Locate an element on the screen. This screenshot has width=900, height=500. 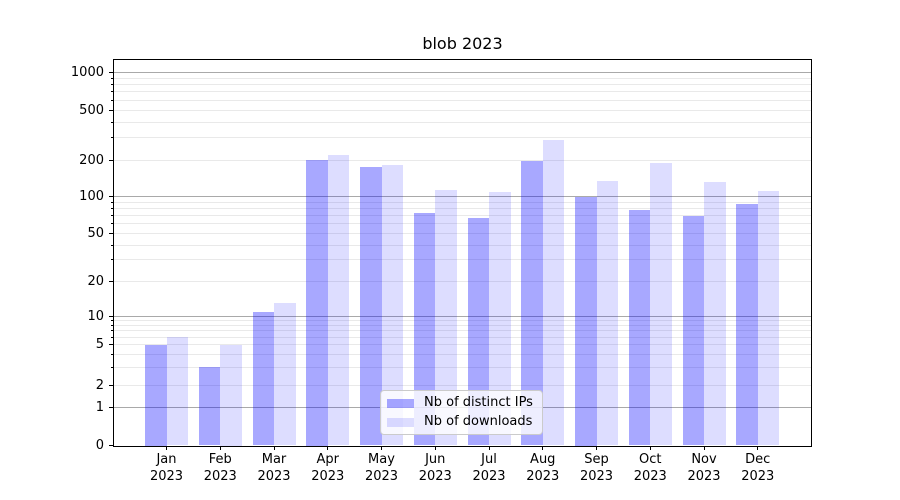
legend: Nb of distinct IPs Nb of downloads is located at coordinates (461, 412).